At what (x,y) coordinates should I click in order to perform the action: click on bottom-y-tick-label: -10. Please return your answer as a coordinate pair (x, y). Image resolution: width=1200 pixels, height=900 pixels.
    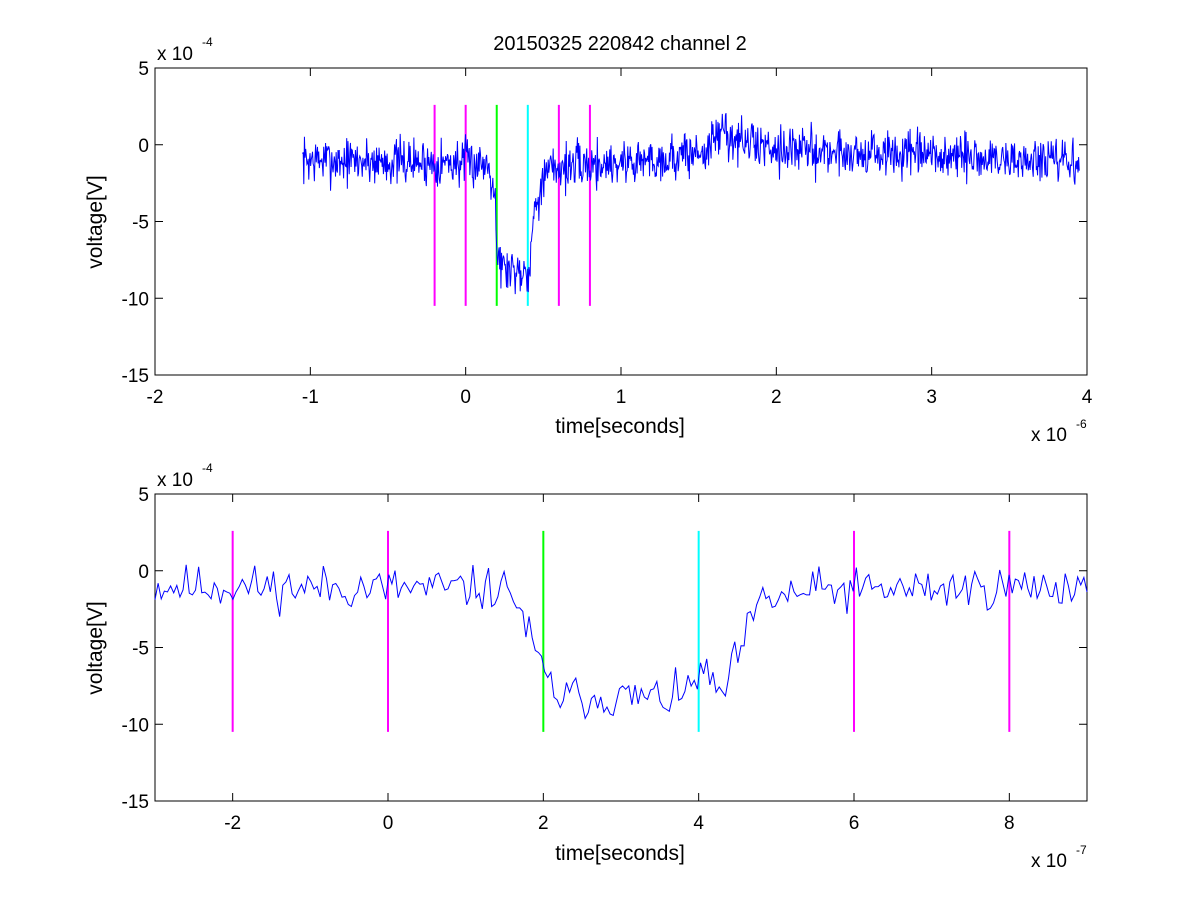
    Looking at the image, I should click on (135, 725).